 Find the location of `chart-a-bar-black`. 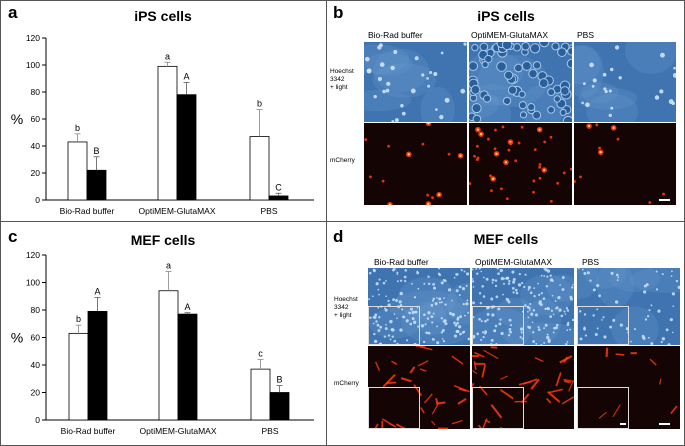

chart-a-bar-black is located at coordinates (186, 147).